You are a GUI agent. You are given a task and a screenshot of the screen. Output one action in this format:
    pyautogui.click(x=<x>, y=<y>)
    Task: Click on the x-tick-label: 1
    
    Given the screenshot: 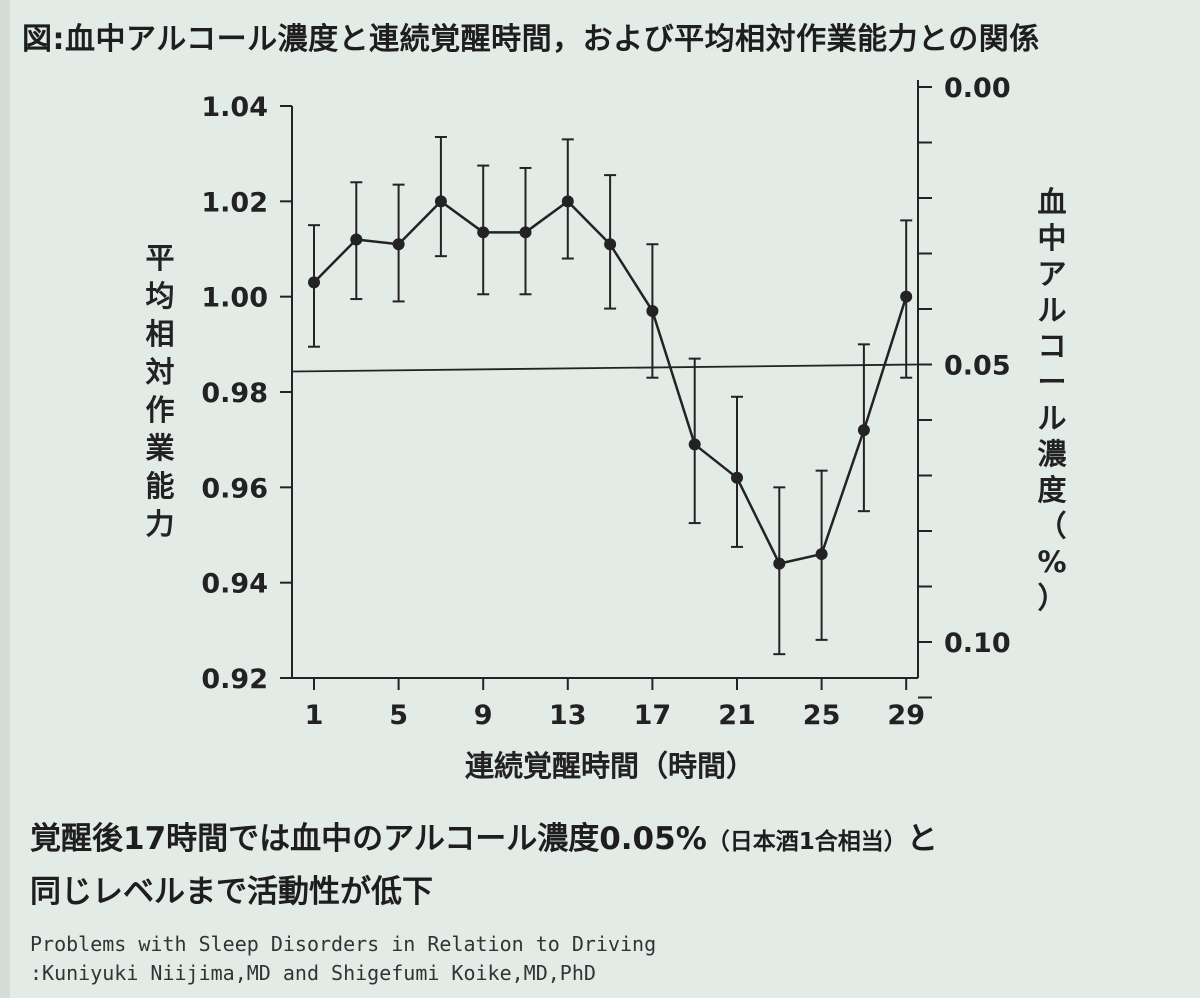 What is the action you would take?
    pyautogui.click(x=314, y=715)
    